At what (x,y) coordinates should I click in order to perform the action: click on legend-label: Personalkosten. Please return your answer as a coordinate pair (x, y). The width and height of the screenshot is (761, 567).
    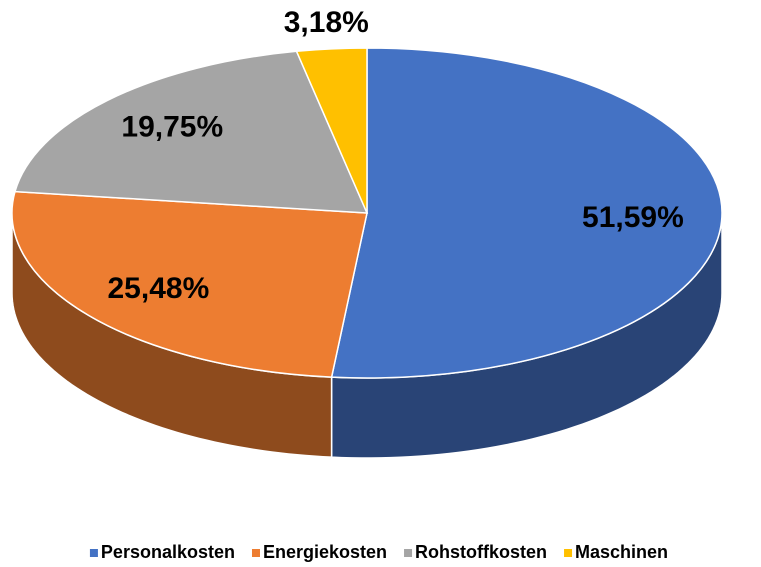
    Looking at the image, I should click on (168, 552).